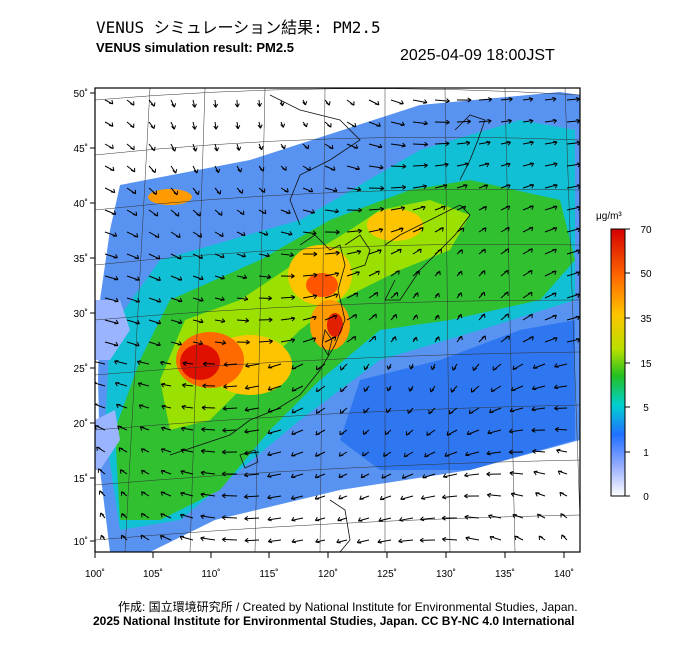 The height and width of the screenshot is (649, 700). Describe the element at coordinates (646, 408) in the screenshot. I see `colorbar-tick-label: 5` at that location.